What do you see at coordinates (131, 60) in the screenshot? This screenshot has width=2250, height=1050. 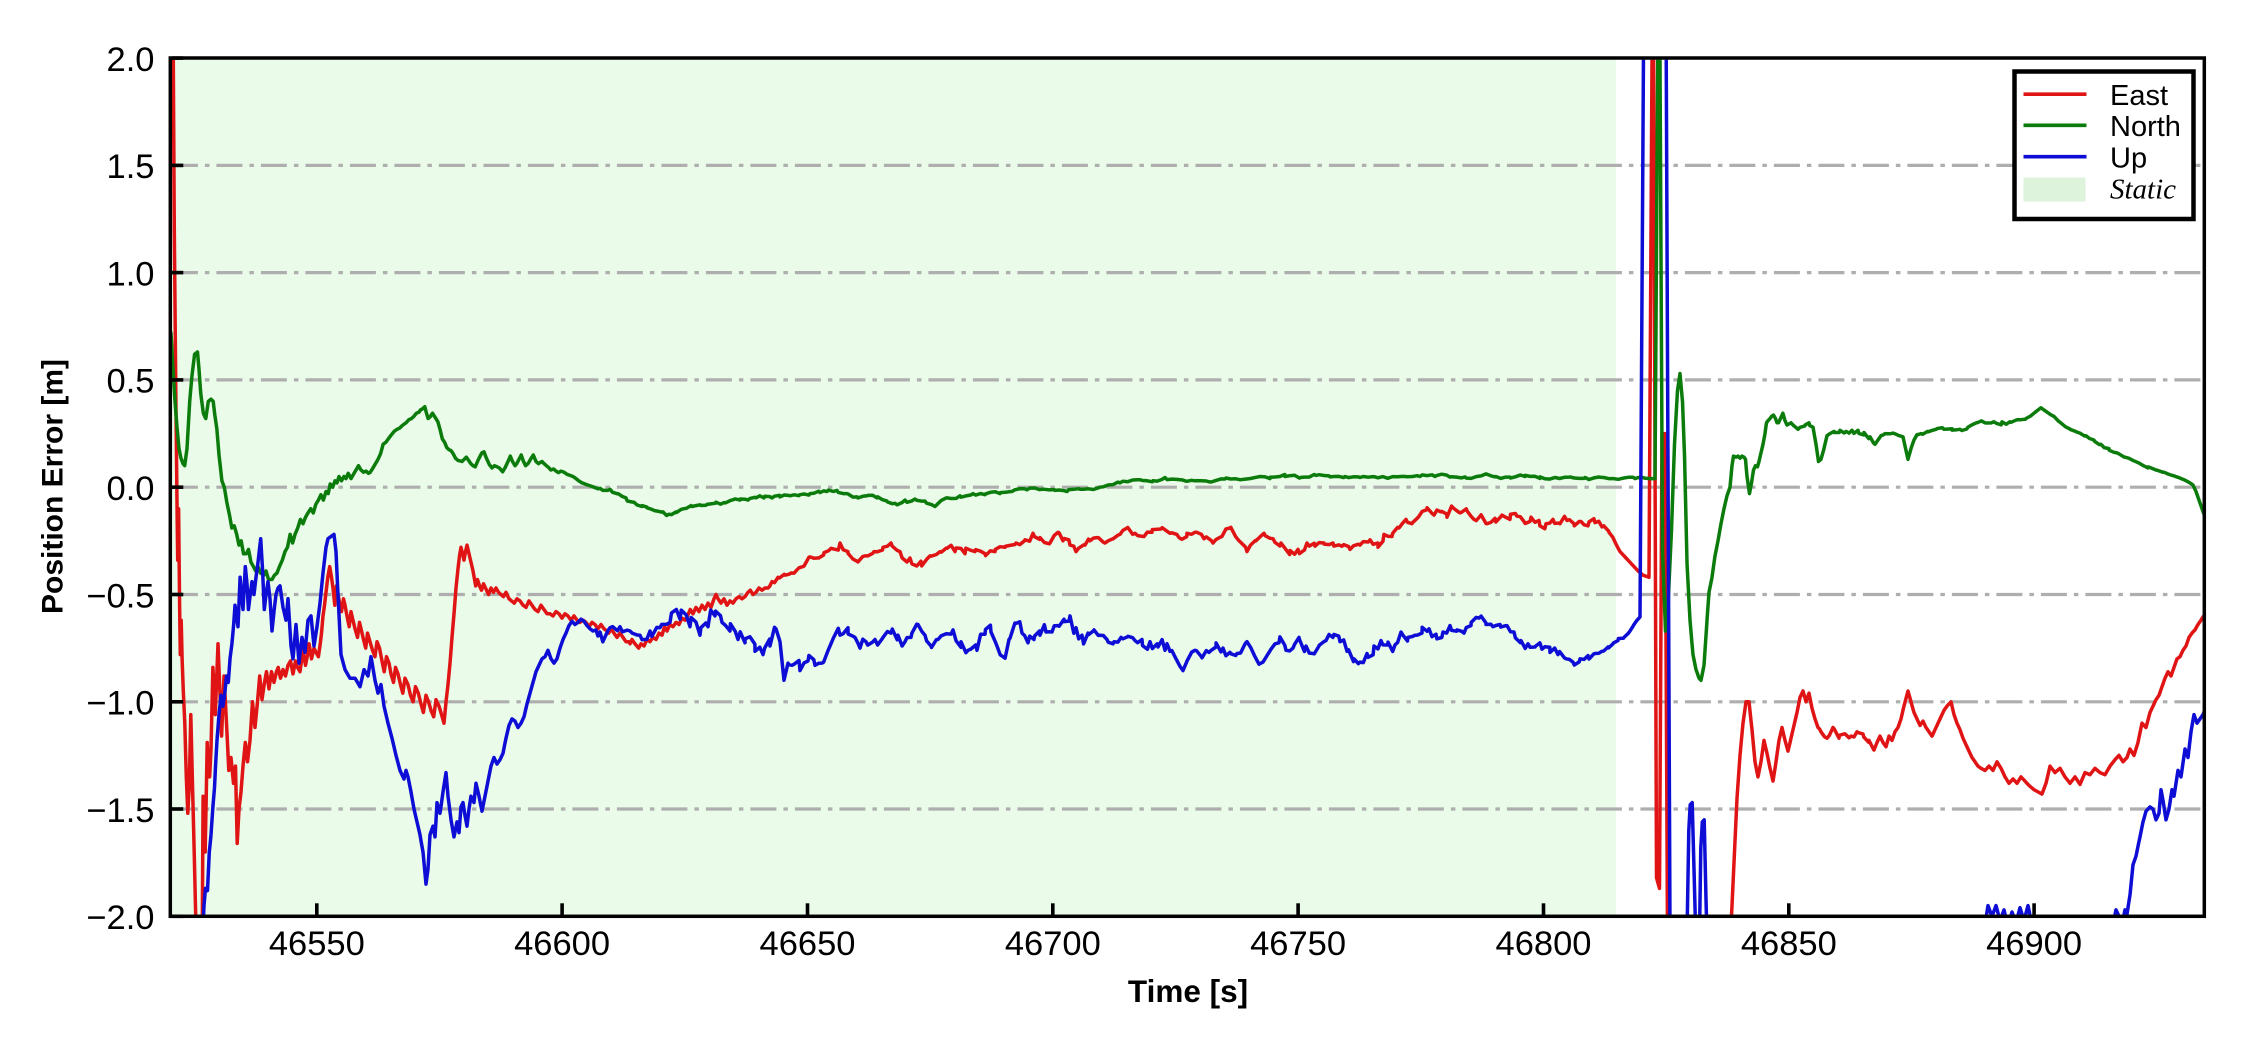 I see `svg-text: 2.0` at bounding box center [131, 60].